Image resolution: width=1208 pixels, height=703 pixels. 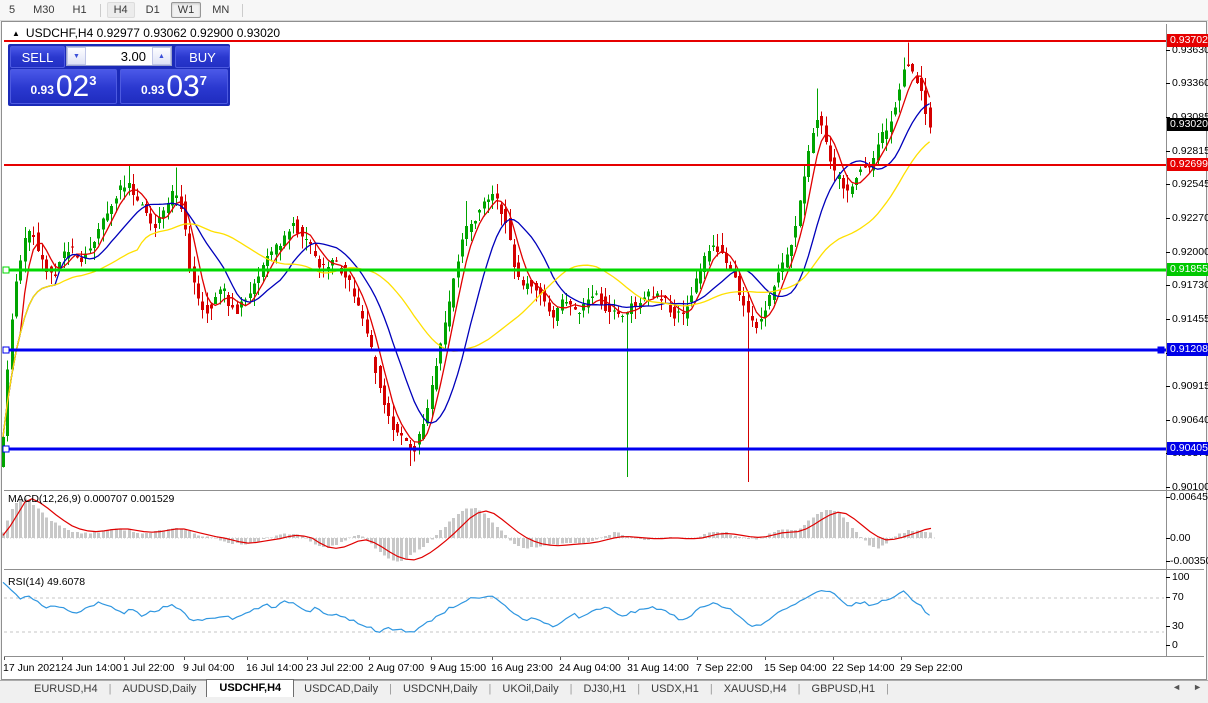 I want to click on tab-dj30-h1: DJ30,H1, so click(x=605, y=689).